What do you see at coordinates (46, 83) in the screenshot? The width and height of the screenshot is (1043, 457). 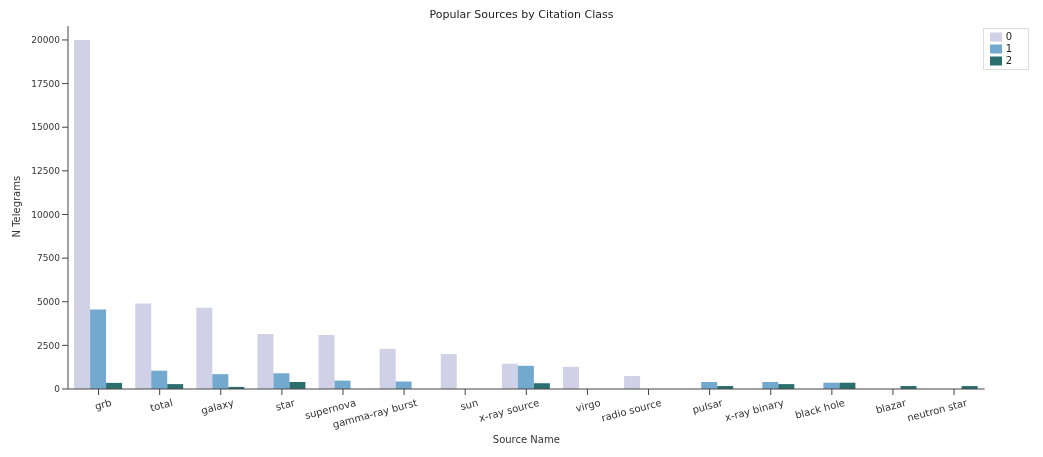 I see `y-tick-label: 17500` at bounding box center [46, 83].